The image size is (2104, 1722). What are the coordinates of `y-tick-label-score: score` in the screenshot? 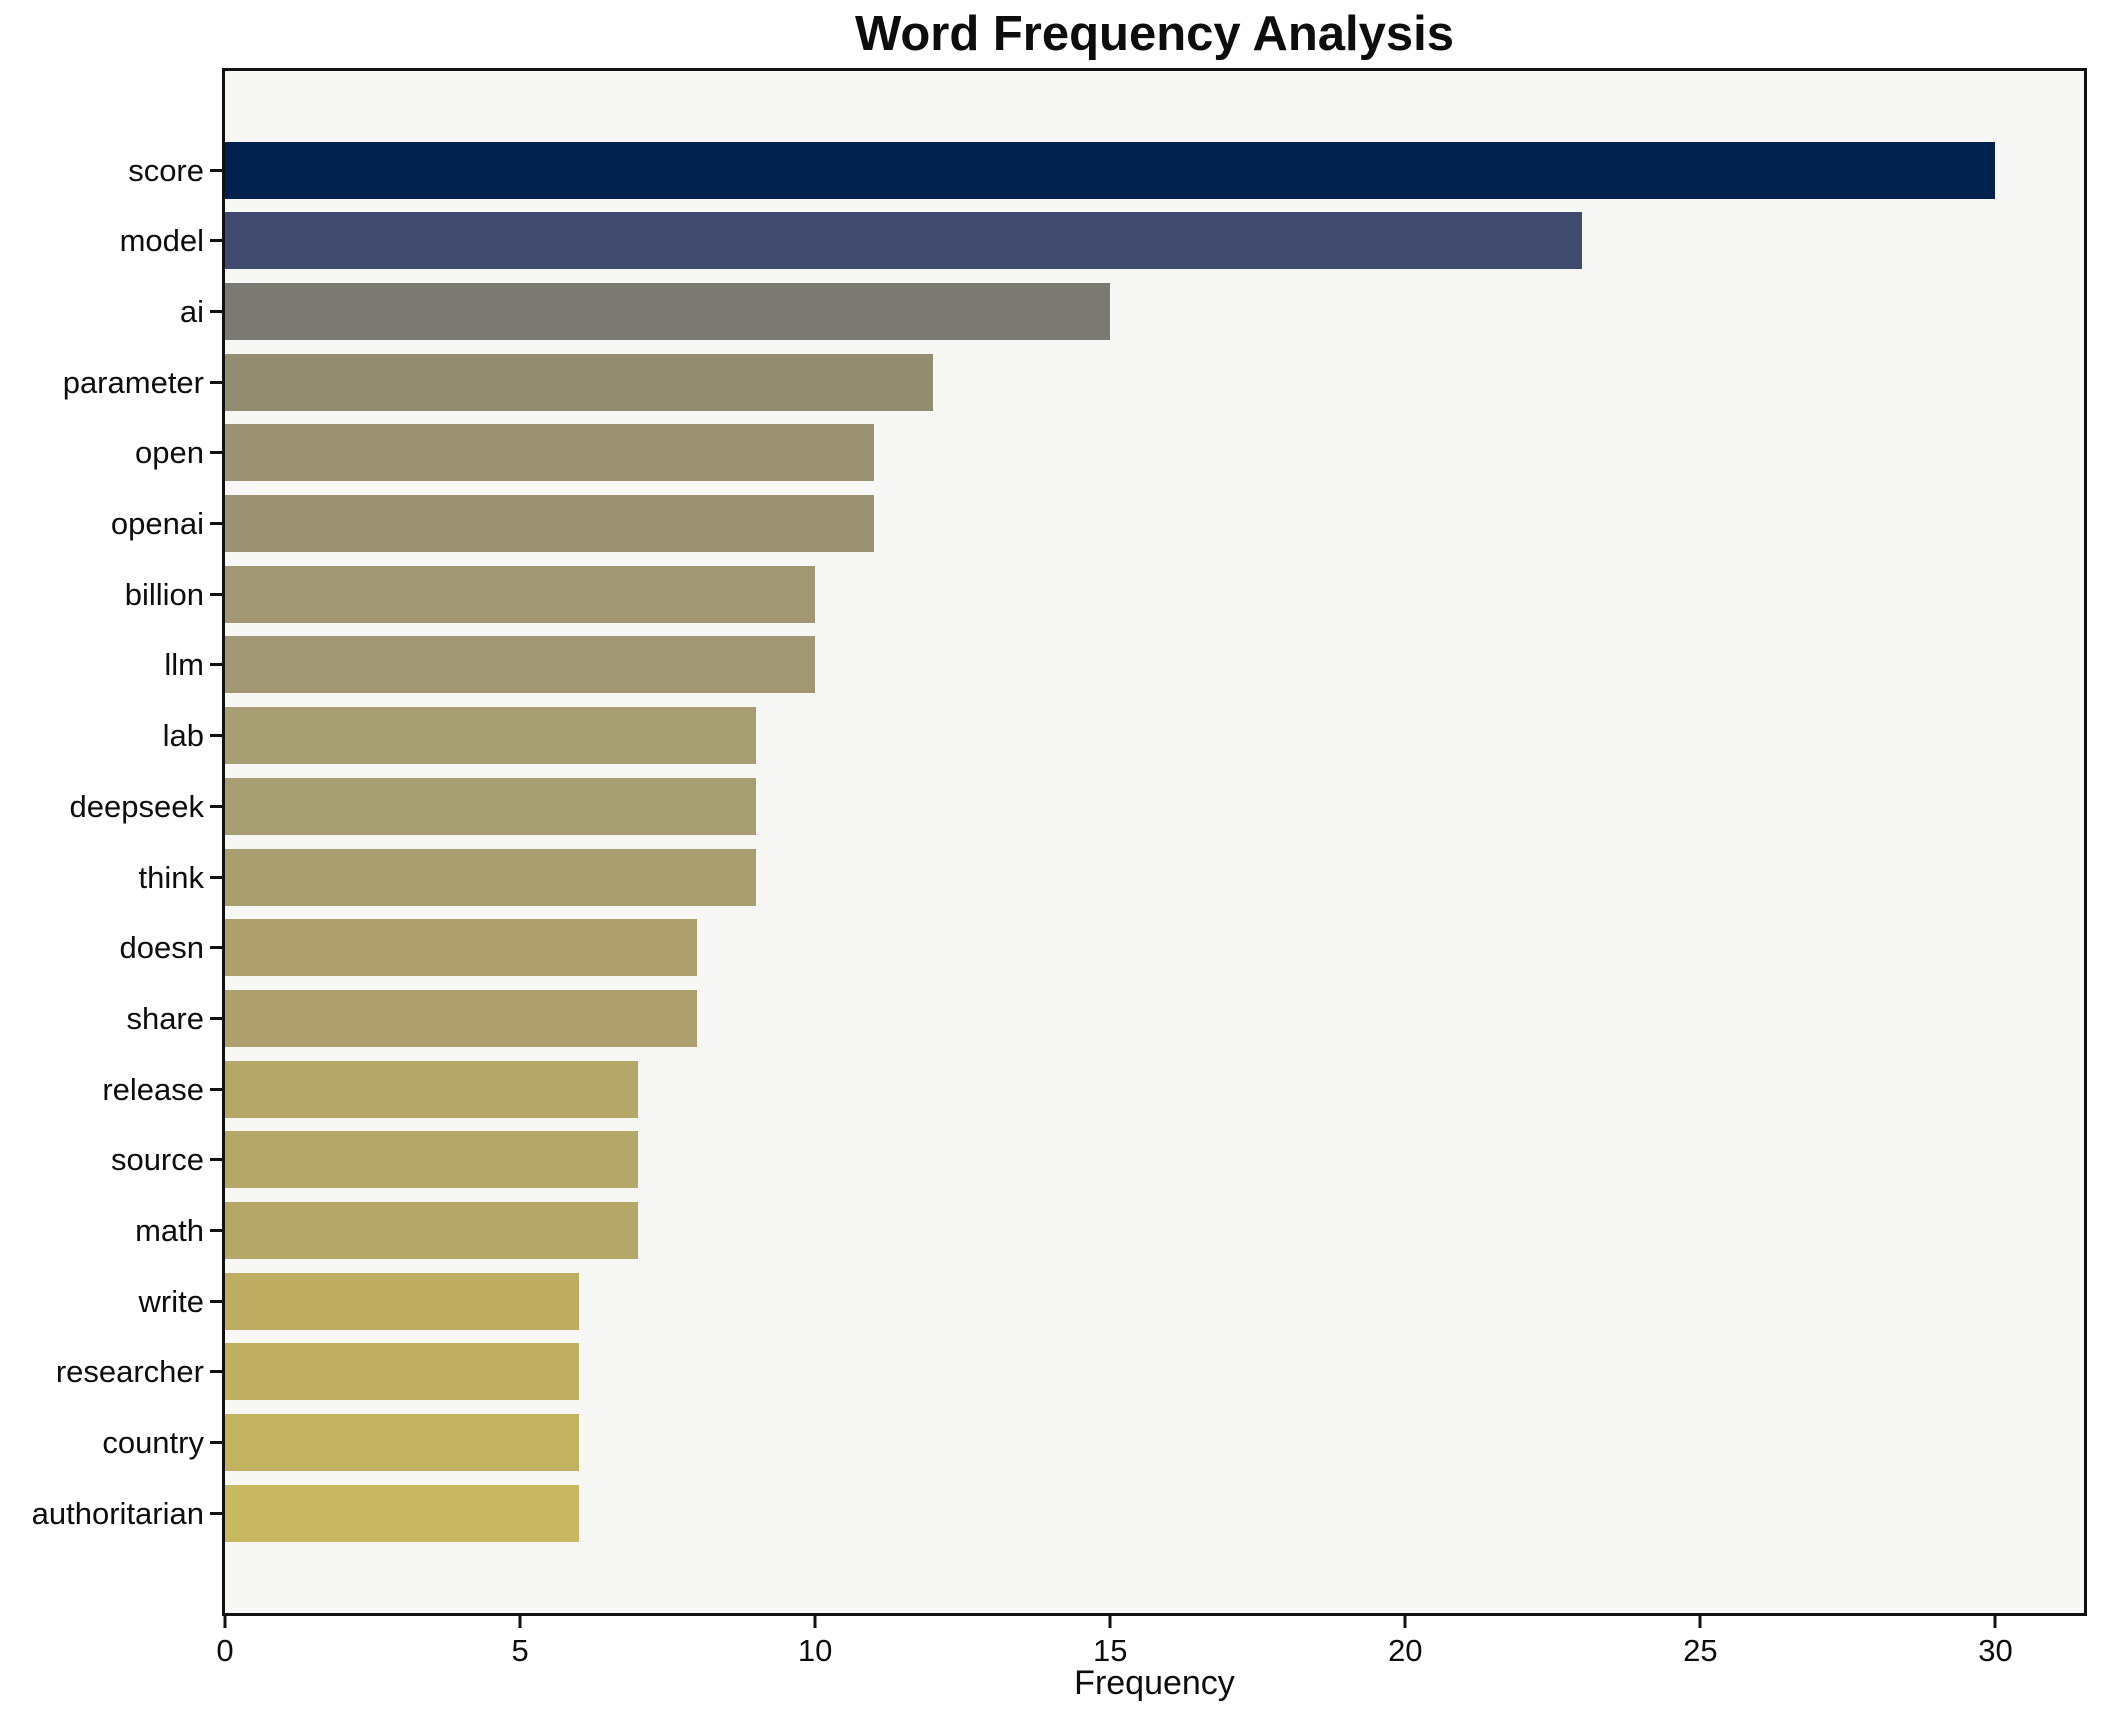 It's located at (166, 170).